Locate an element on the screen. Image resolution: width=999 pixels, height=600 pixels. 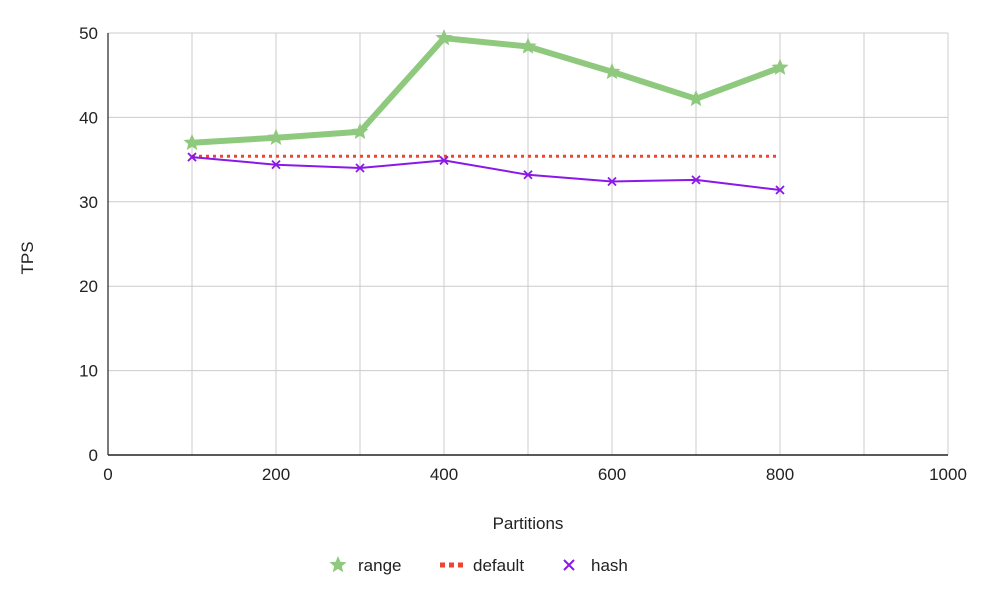
legend: range default hash is located at coordinates (478, 565).